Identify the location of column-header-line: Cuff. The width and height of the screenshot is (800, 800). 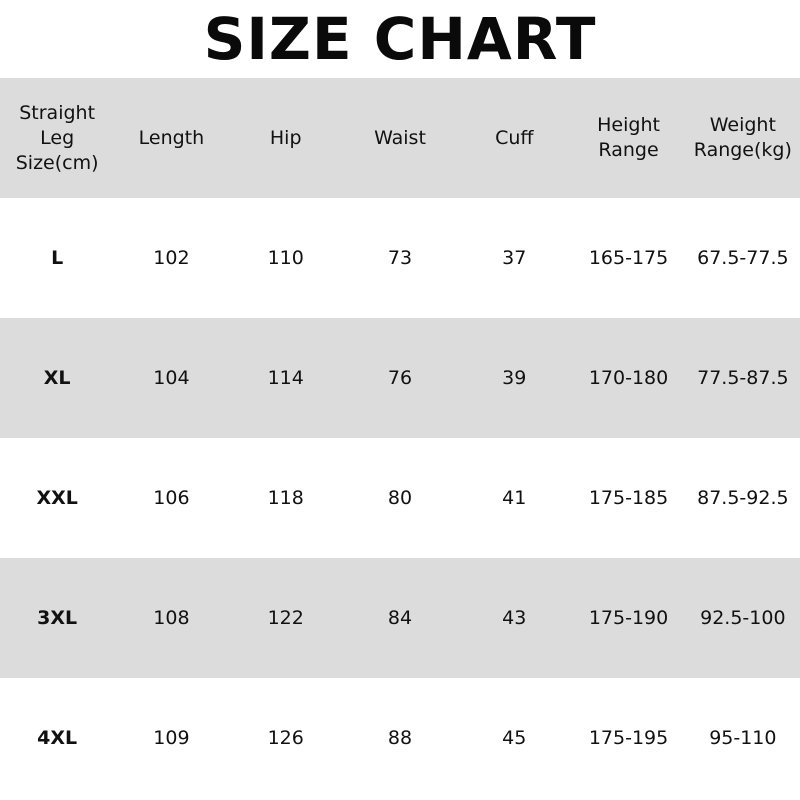
(514, 137).